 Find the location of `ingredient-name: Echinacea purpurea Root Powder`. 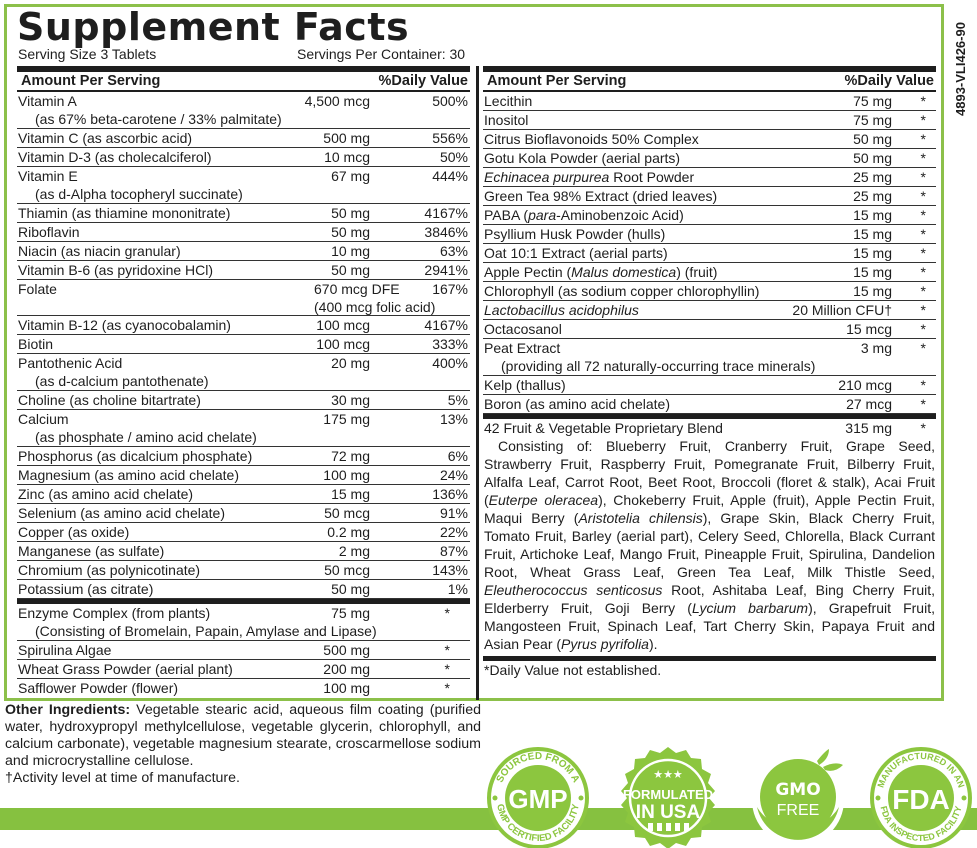

ingredient-name: Echinacea purpurea Root Powder is located at coordinates (589, 177).